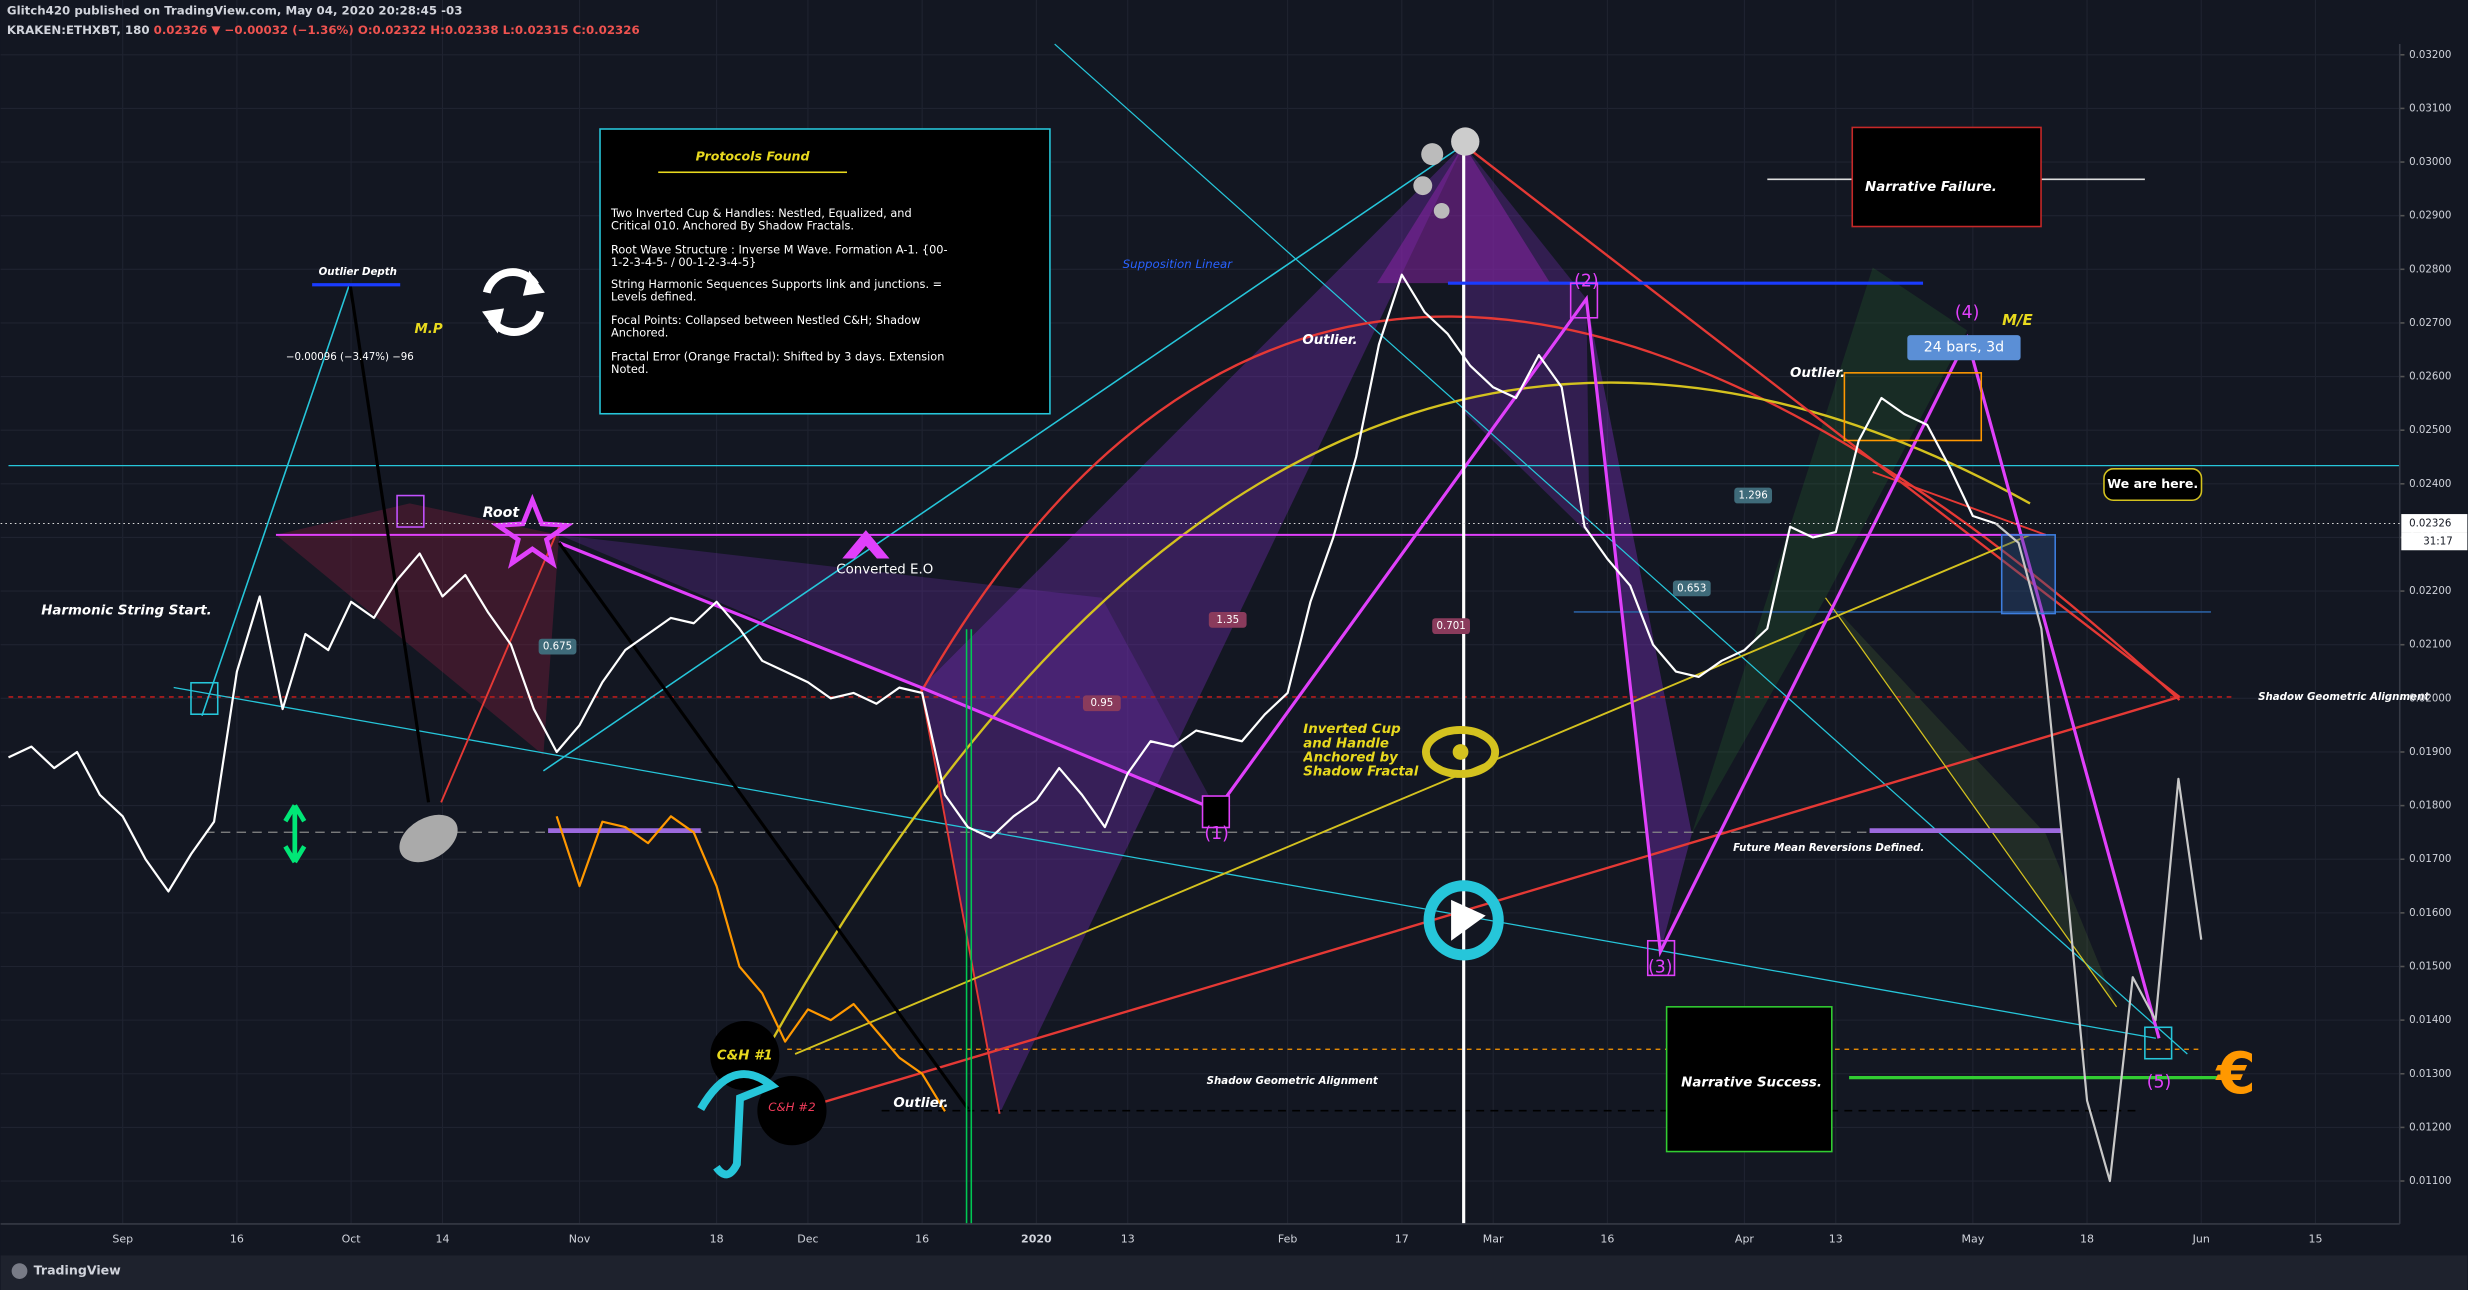 This screenshot has height=1290, width=2468. What do you see at coordinates (1639, 625) in the screenshot?
I see `harmonic-fill` at bounding box center [1639, 625].